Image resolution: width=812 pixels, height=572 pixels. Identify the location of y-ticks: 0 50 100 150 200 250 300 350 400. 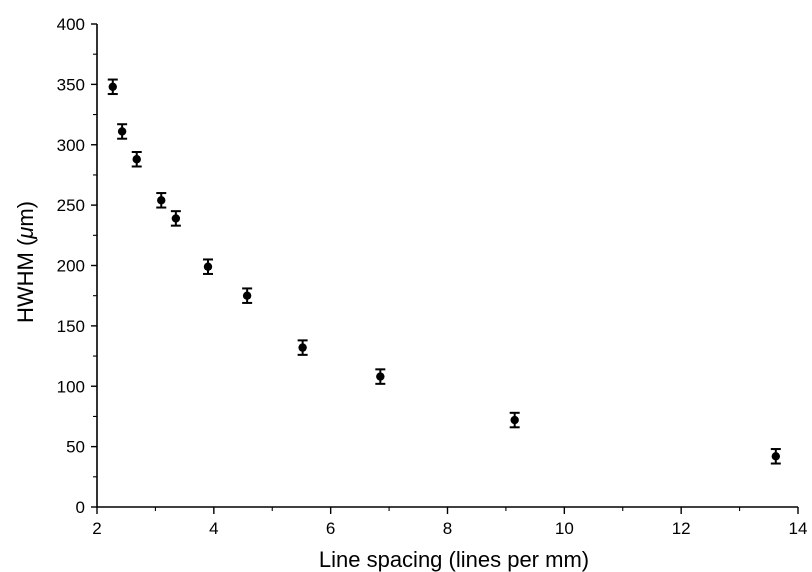
(77, 266).